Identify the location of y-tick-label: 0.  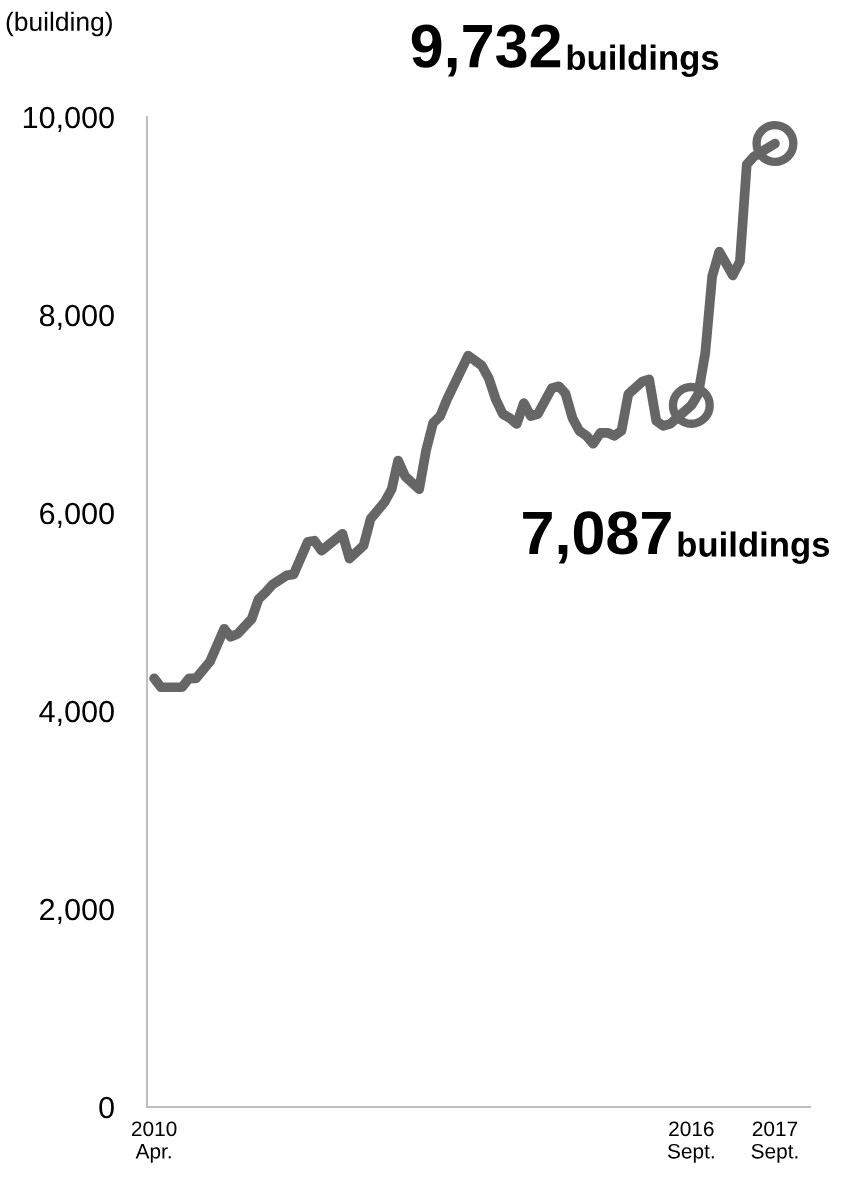
(106, 1107).